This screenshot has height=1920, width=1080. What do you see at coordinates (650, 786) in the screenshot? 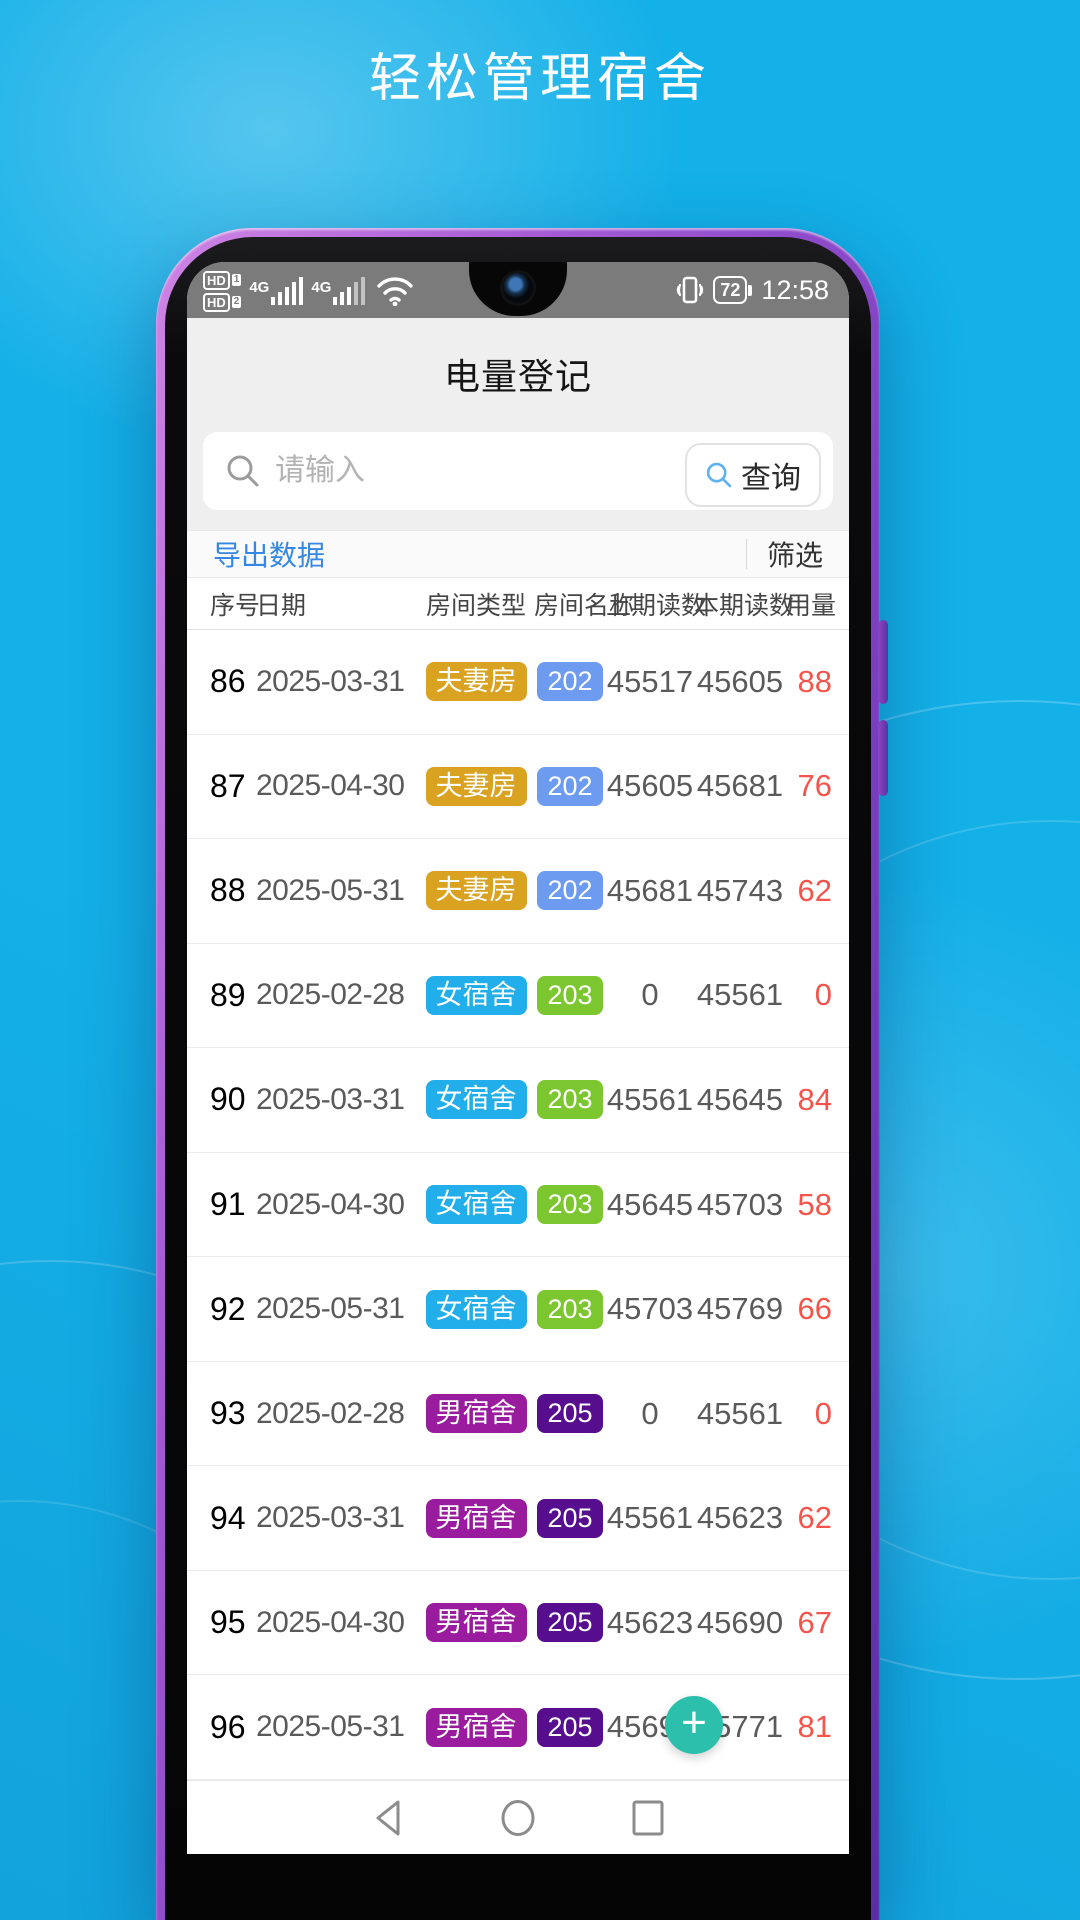
I see `row-prev-reading: 45605` at bounding box center [650, 786].